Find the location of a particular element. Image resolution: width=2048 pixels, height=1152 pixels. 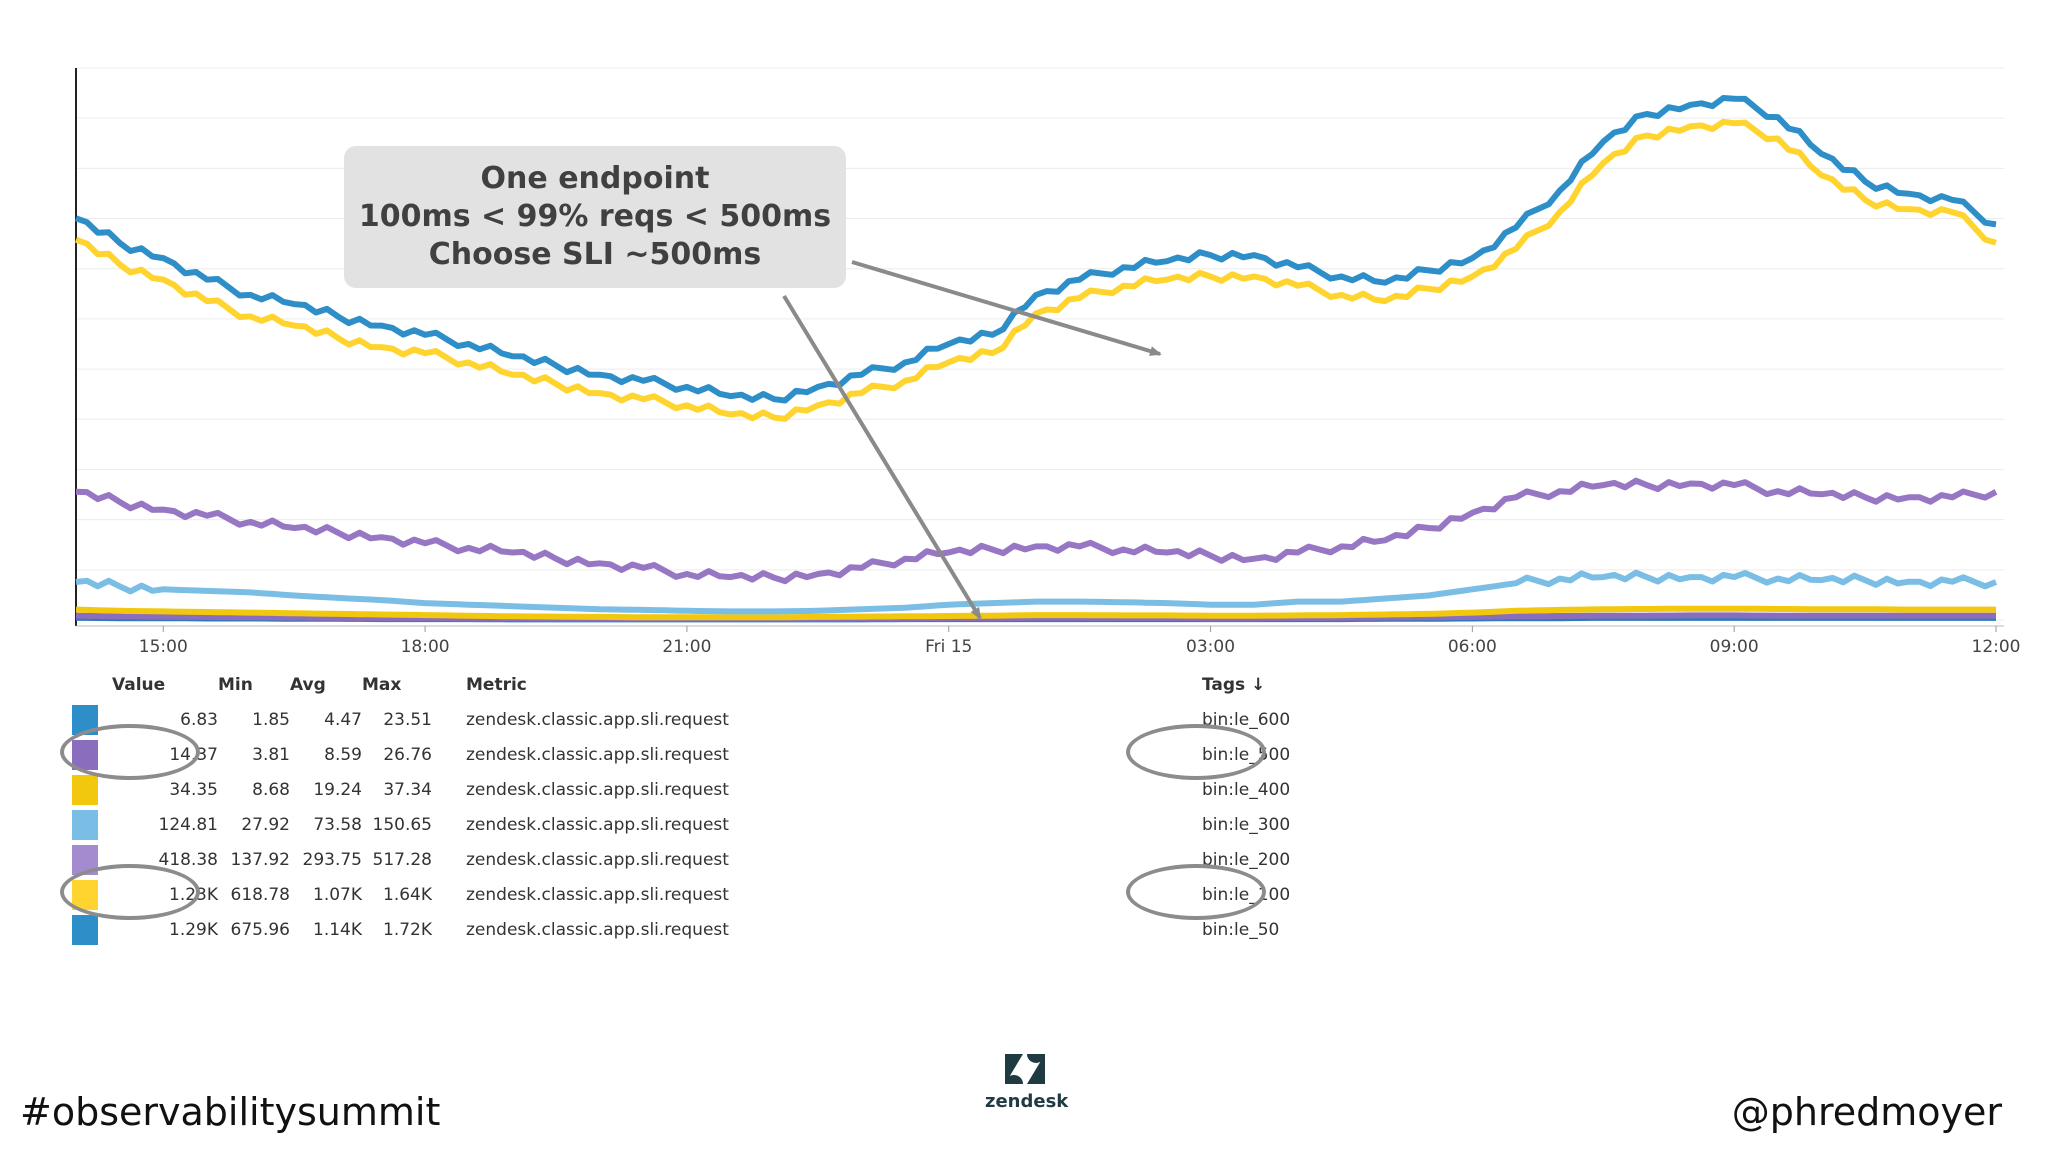

legend-header-tags: Tags ↓ is located at coordinates (1234, 685).